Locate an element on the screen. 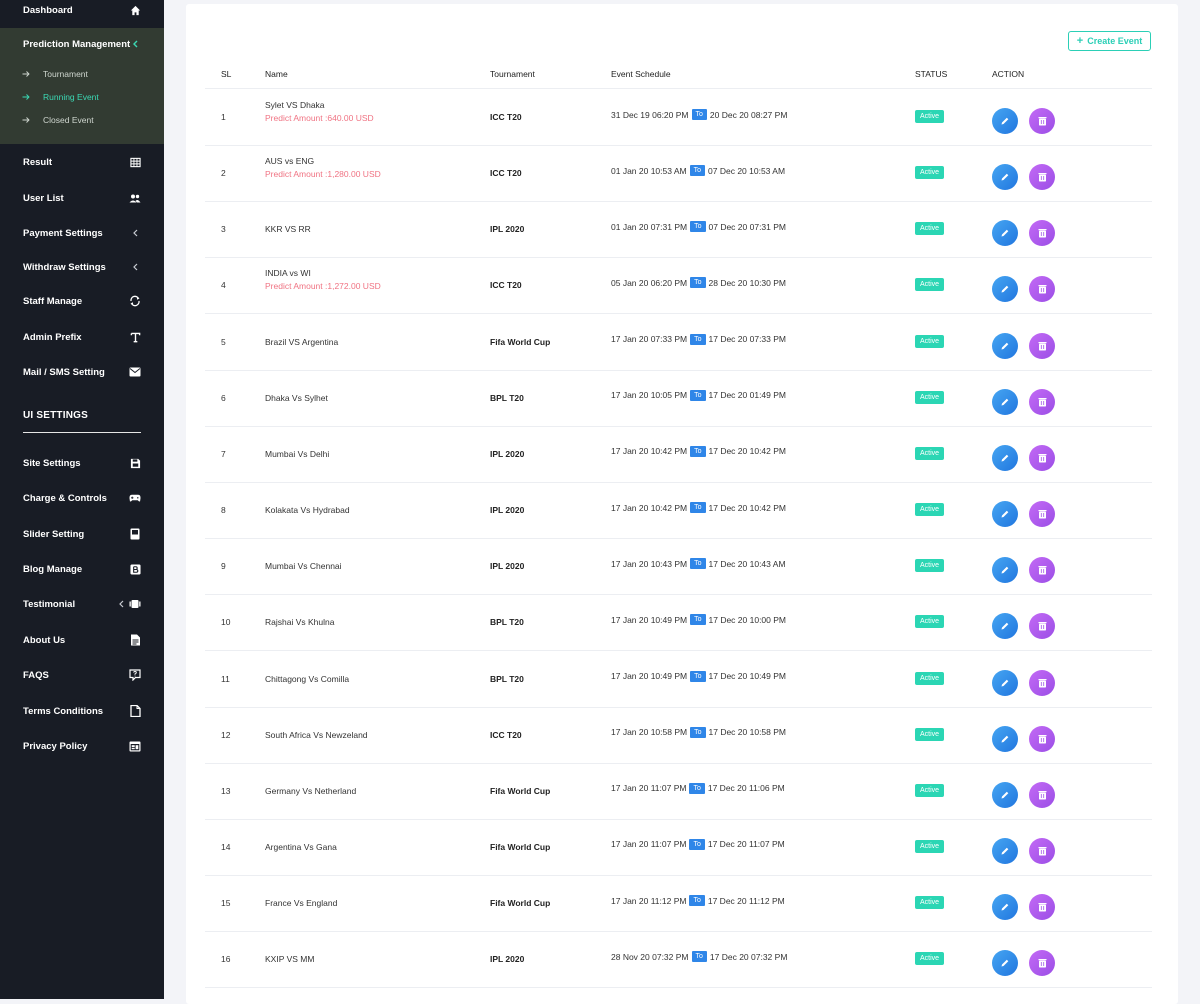 The width and height of the screenshot is (1200, 1004). table-icon is located at coordinates (135, 162).